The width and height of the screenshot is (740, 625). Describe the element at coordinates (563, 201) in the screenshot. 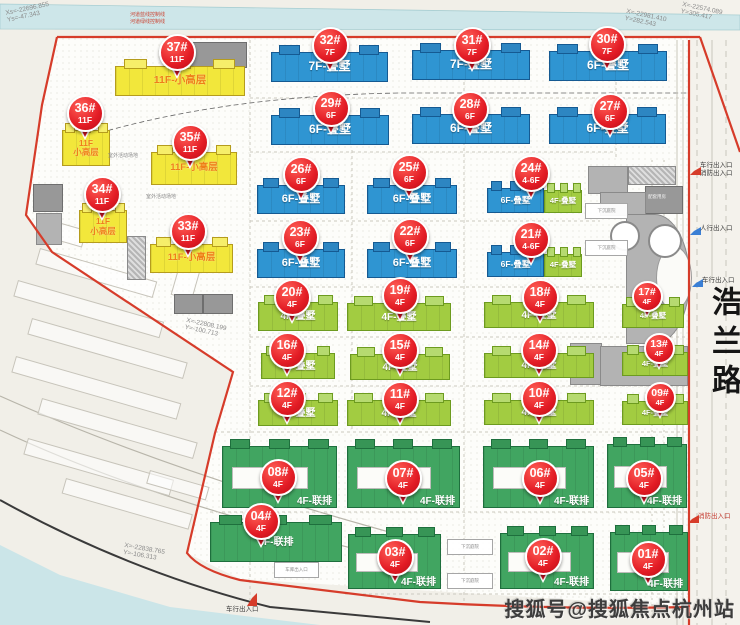

I see `building-footprint: 4F-叠墅` at that location.